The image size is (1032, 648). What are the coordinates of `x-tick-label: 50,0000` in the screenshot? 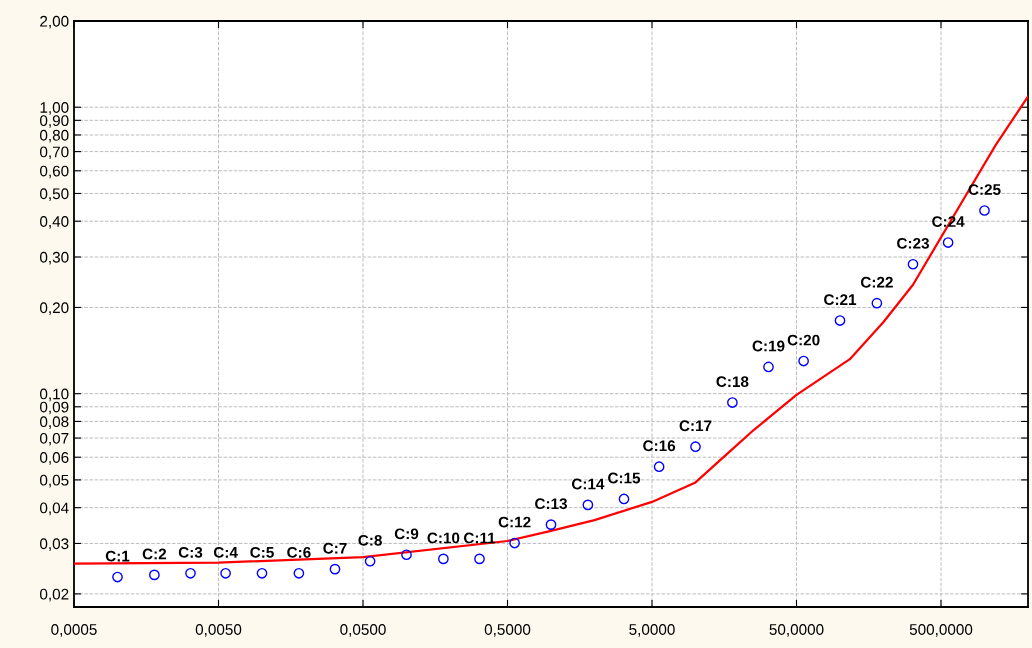 It's located at (796, 630).